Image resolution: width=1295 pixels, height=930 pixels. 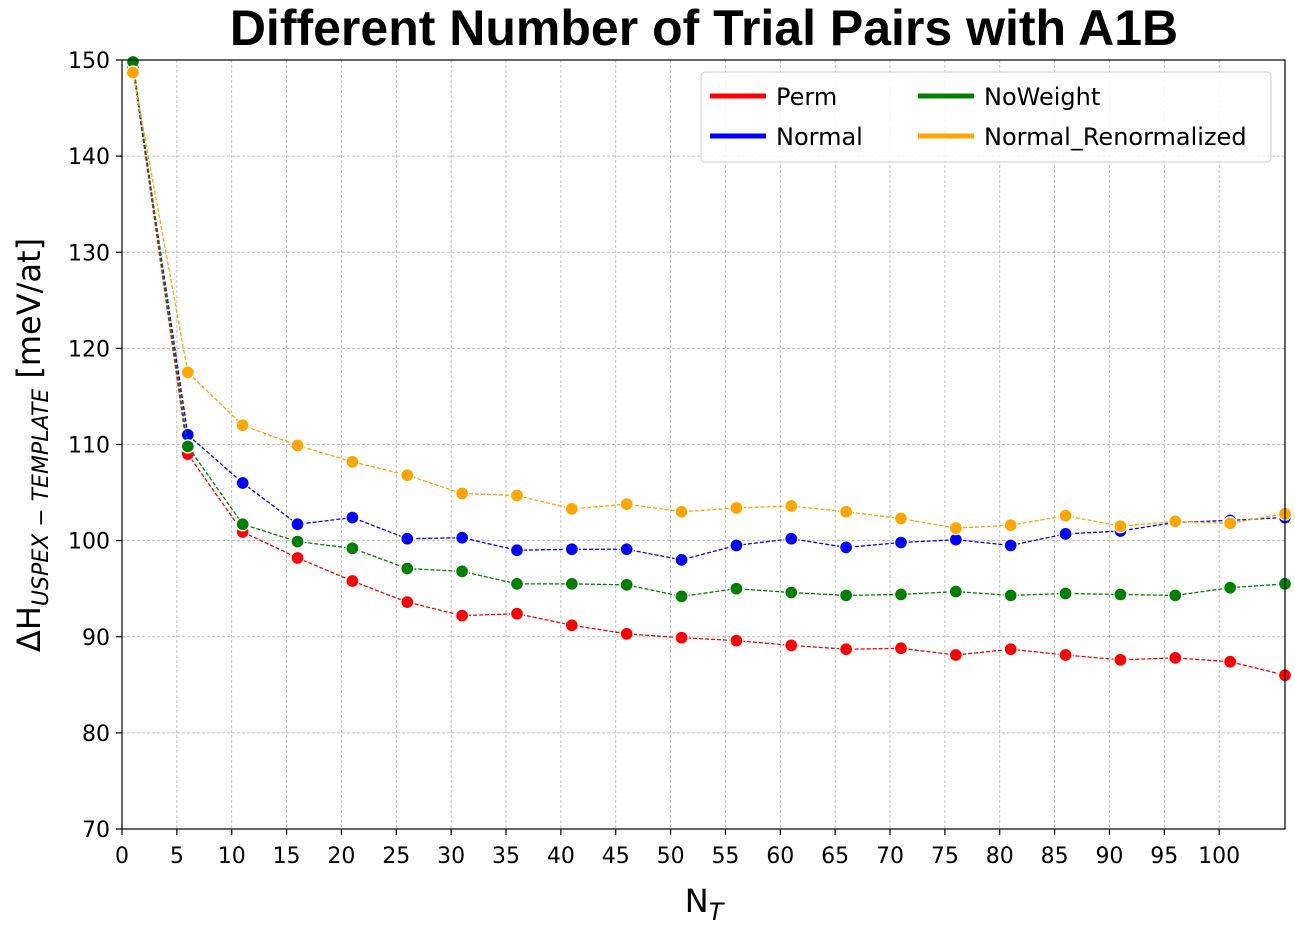 What do you see at coordinates (96, 830) in the screenshot?
I see `y-tick-label: 70` at bounding box center [96, 830].